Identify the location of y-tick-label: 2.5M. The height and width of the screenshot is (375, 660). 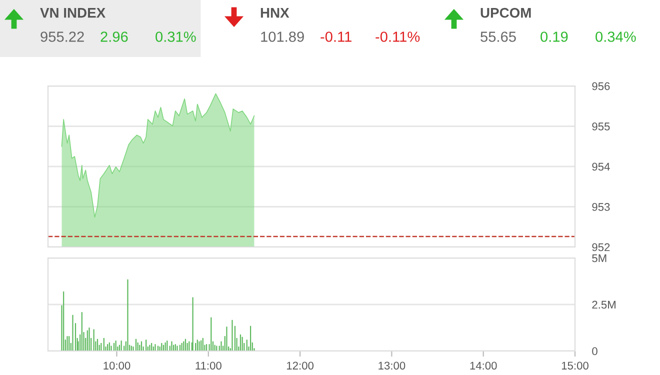
(604, 304).